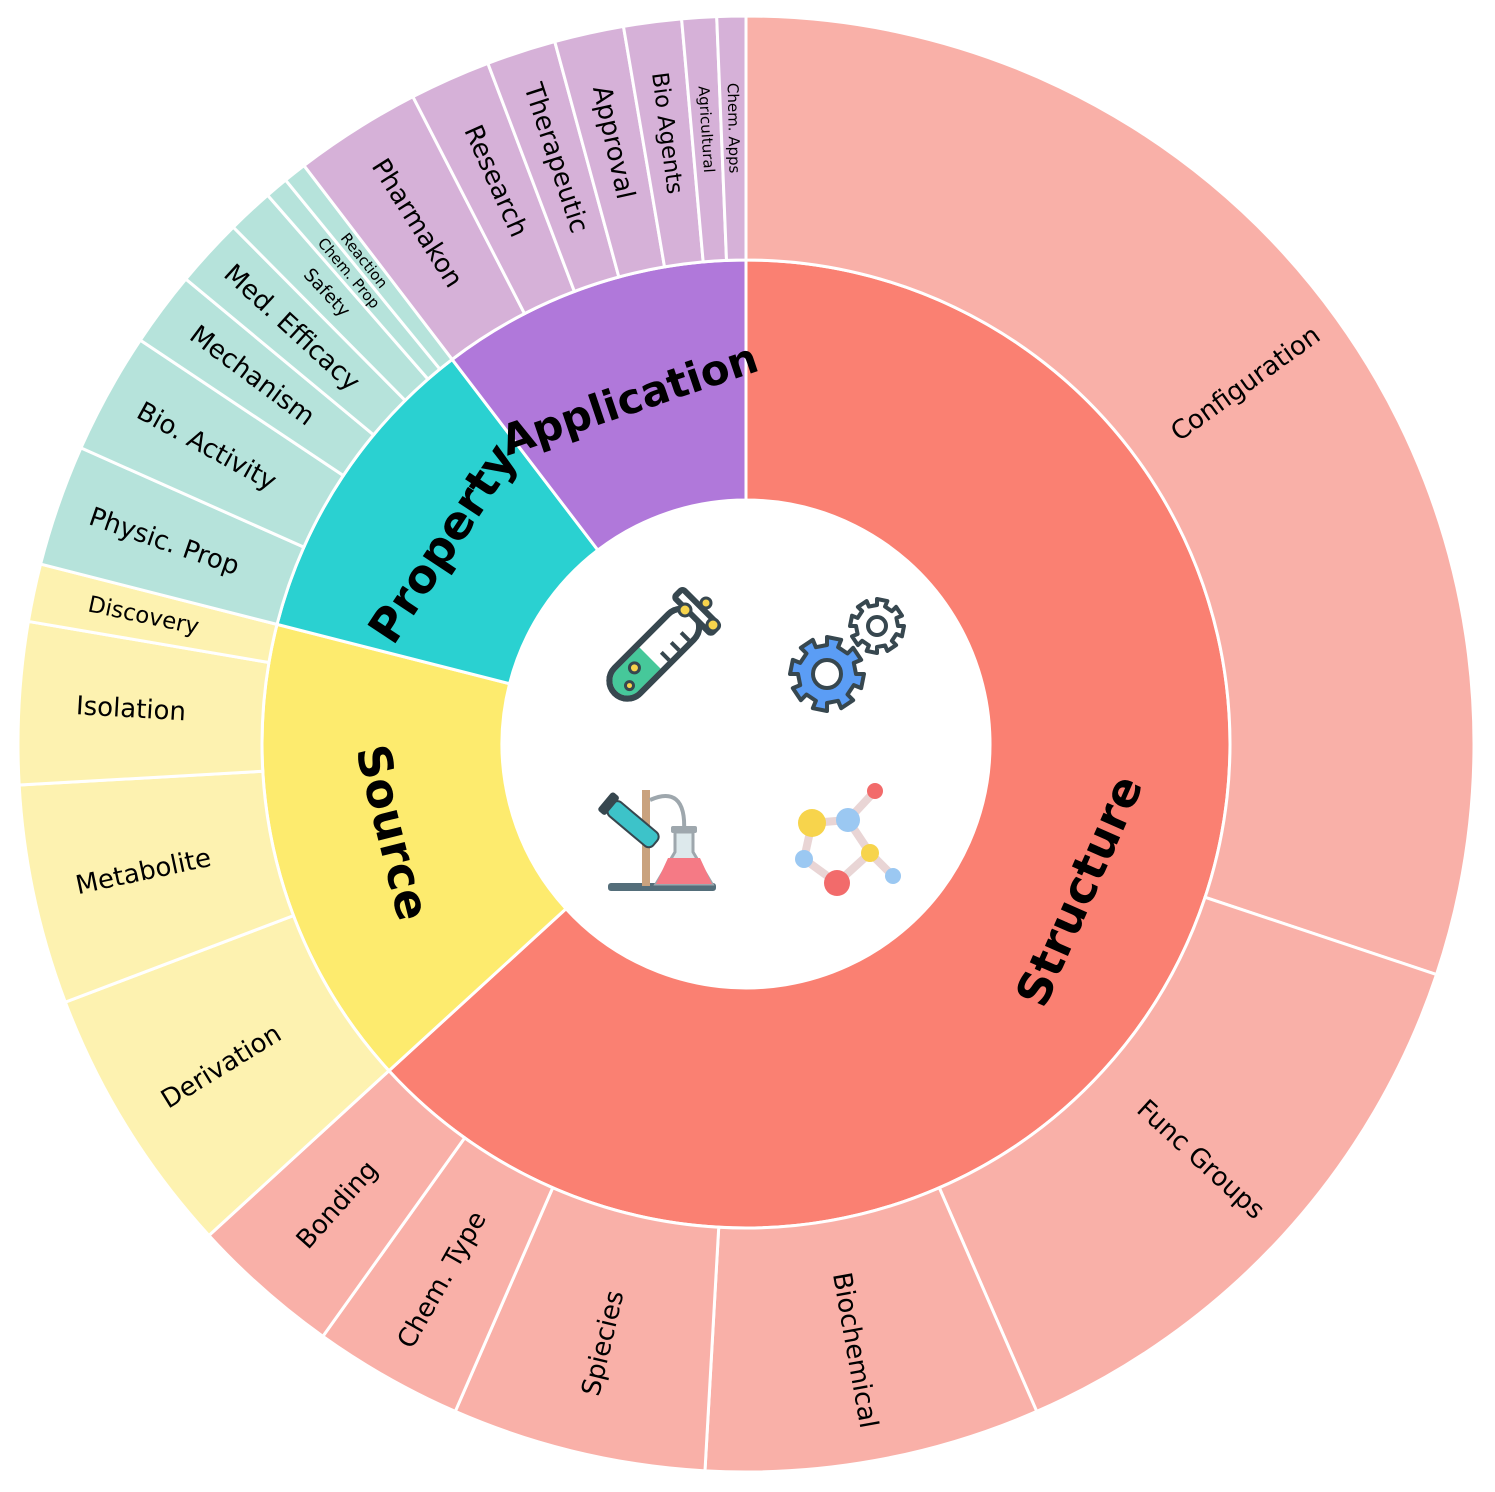 The height and width of the screenshot is (1492, 1495). What do you see at coordinates (848, 839) in the screenshot?
I see `molecule-icon` at bounding box center [848, 839].